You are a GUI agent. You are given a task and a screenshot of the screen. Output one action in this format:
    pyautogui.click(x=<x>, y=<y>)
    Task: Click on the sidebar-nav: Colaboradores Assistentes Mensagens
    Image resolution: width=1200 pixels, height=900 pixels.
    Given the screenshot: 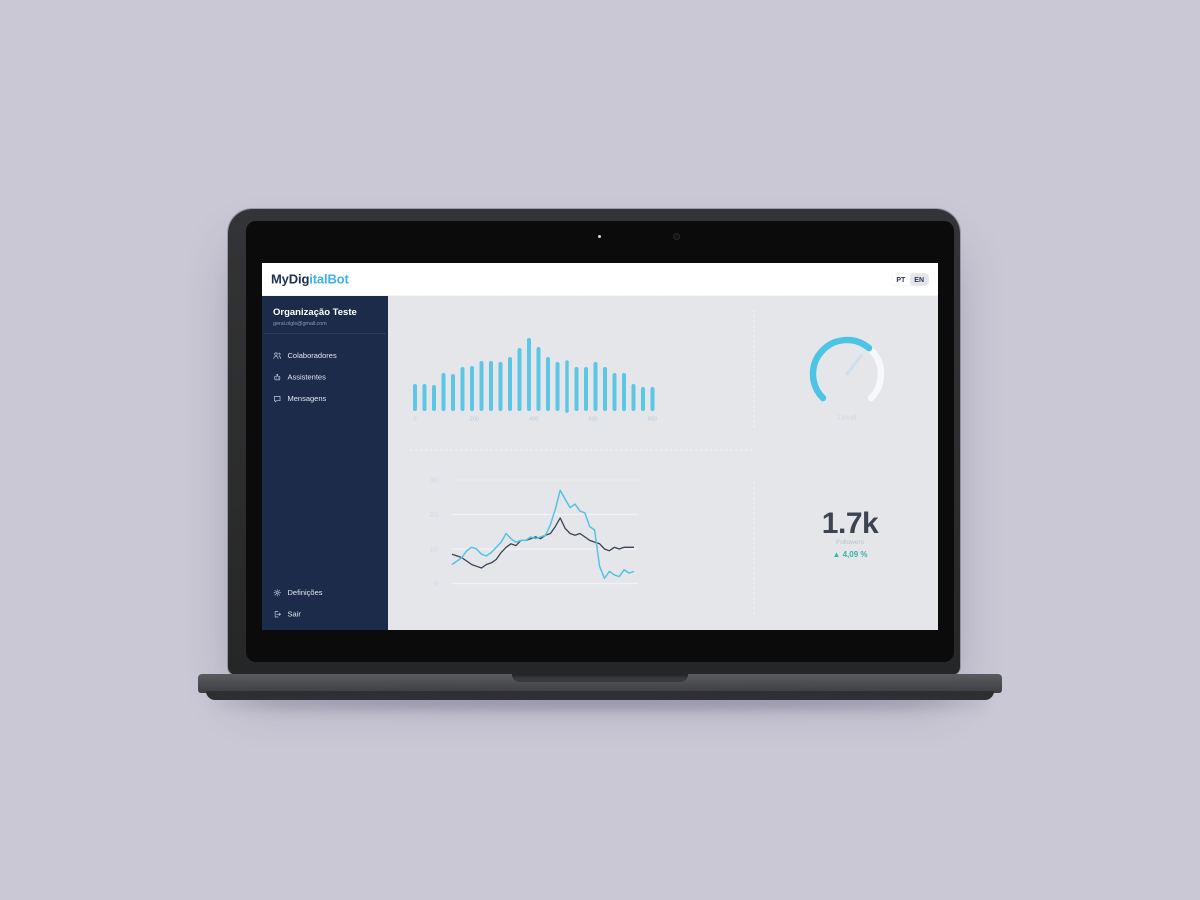 What is the action you would take?
    pyautogui.click(x=325, y=377)
    